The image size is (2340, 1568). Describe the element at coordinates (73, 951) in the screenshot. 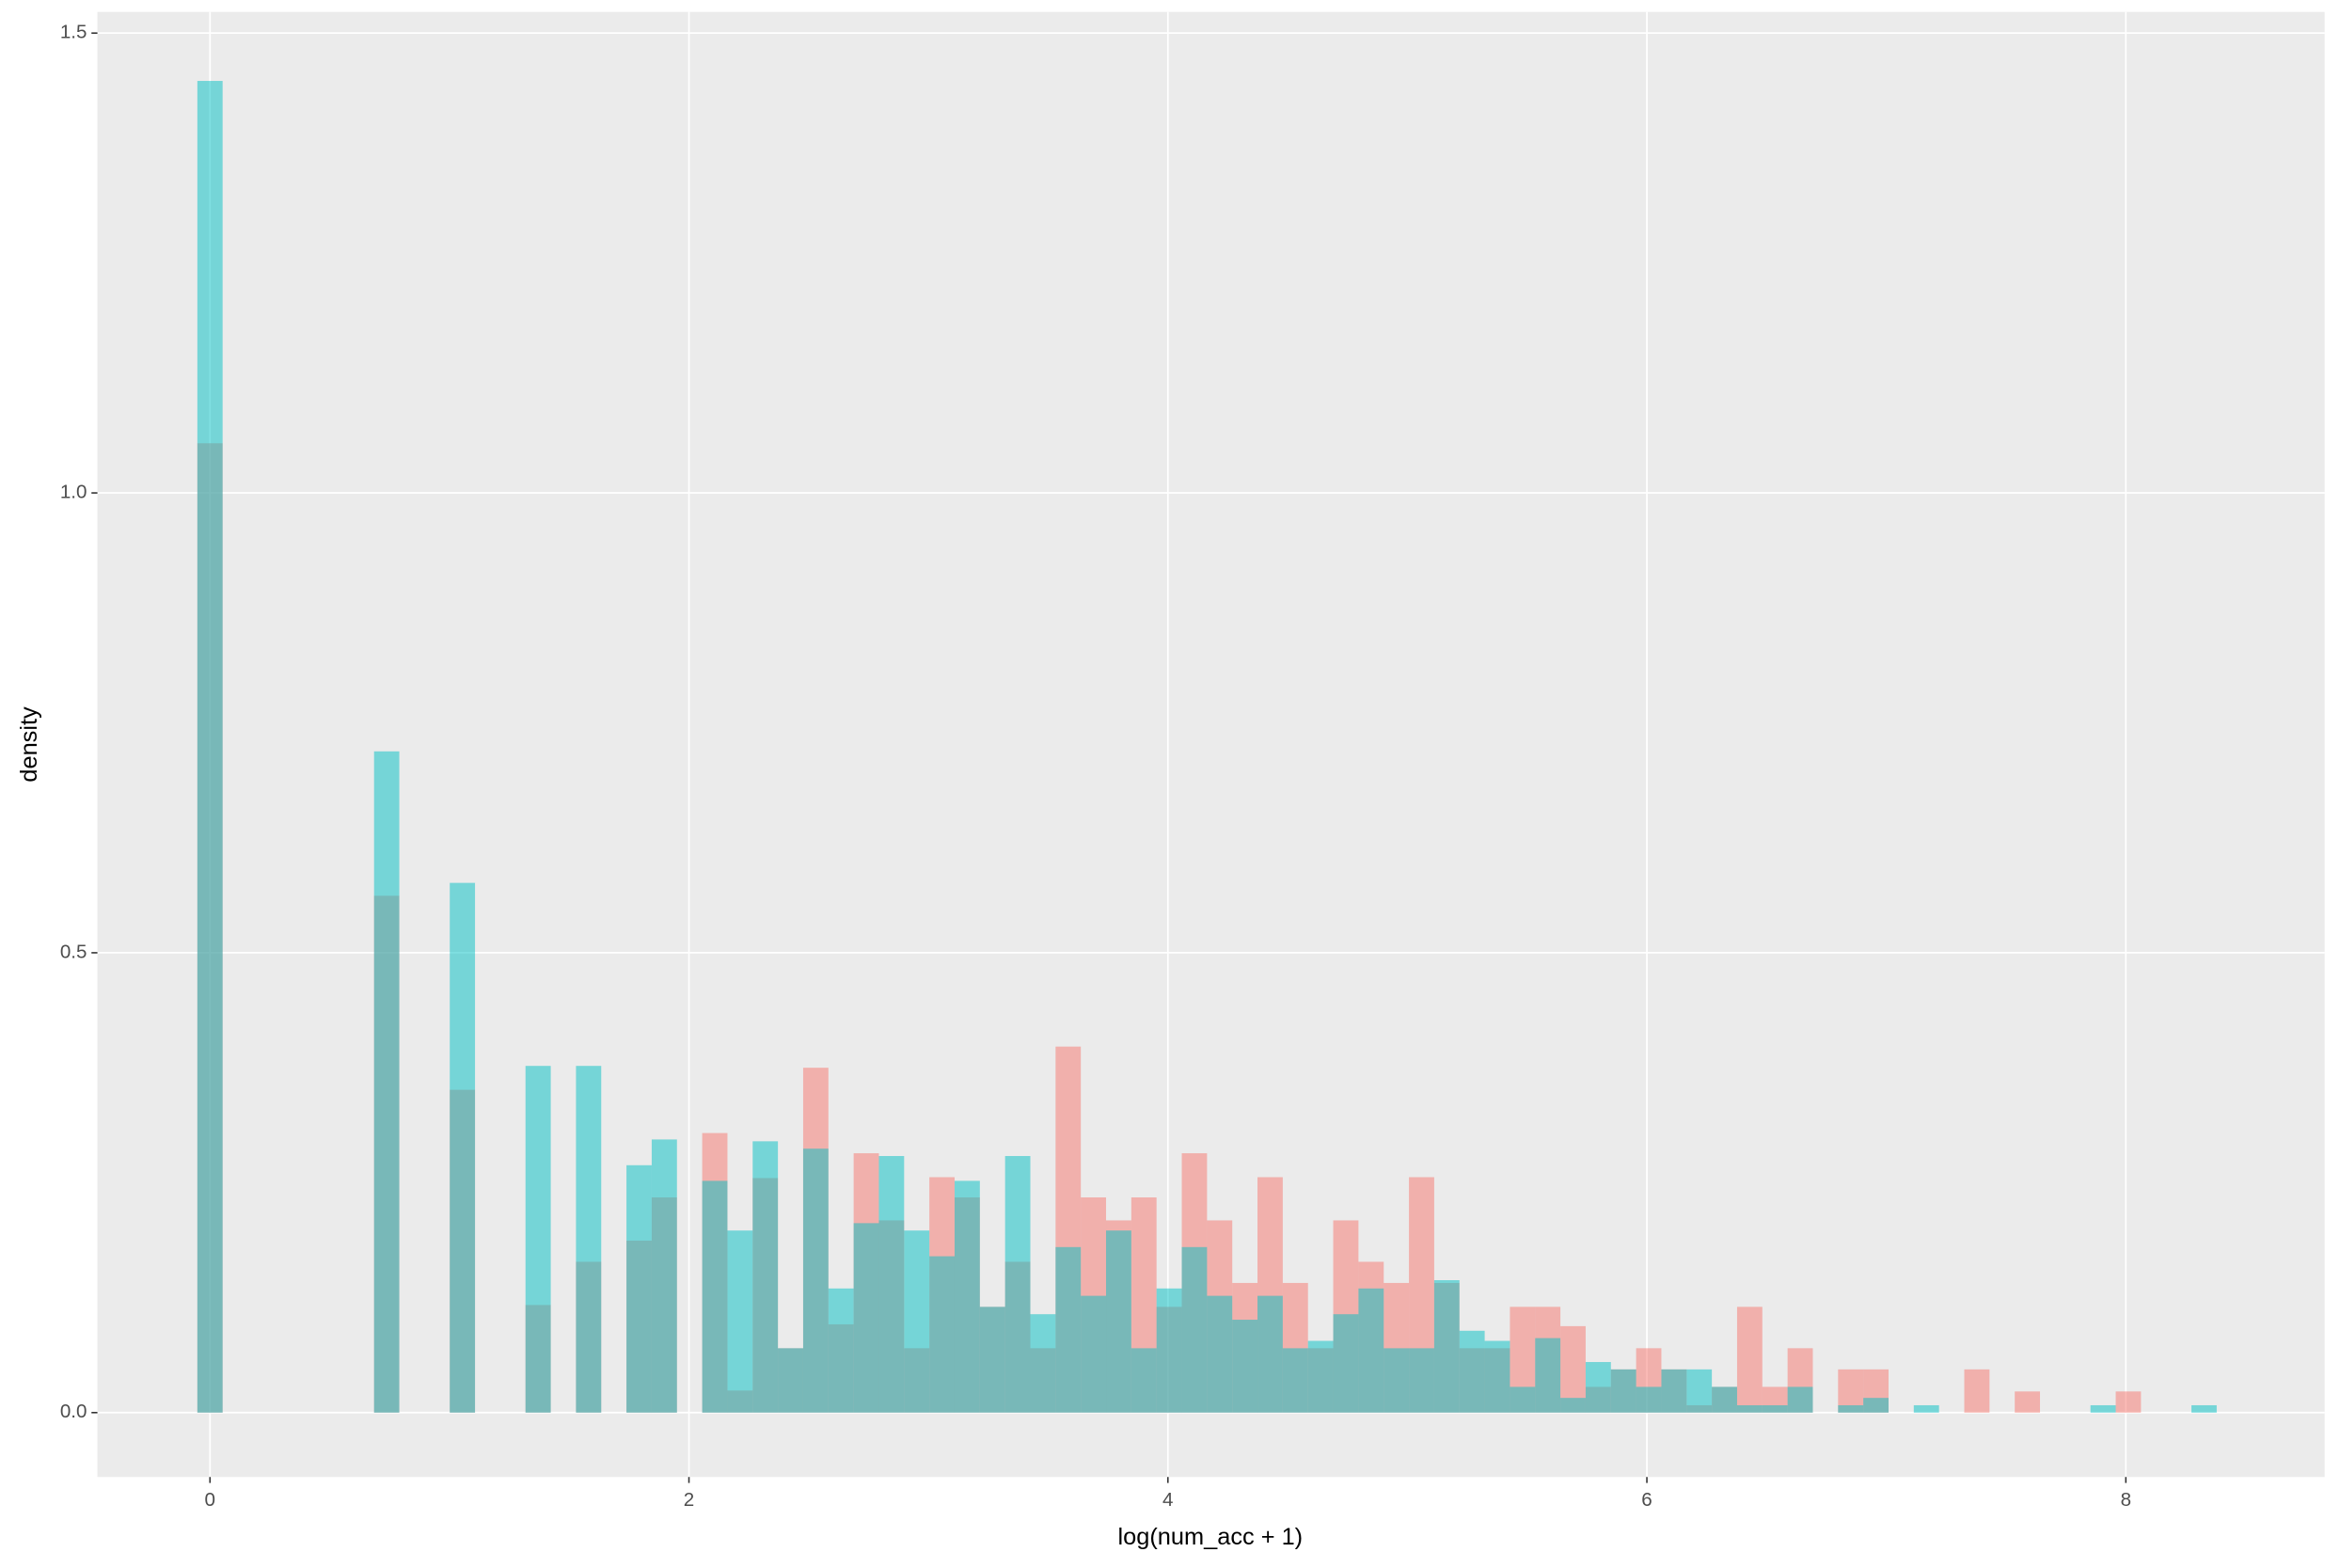

I see `y-tick-label: 0.5` at that location.